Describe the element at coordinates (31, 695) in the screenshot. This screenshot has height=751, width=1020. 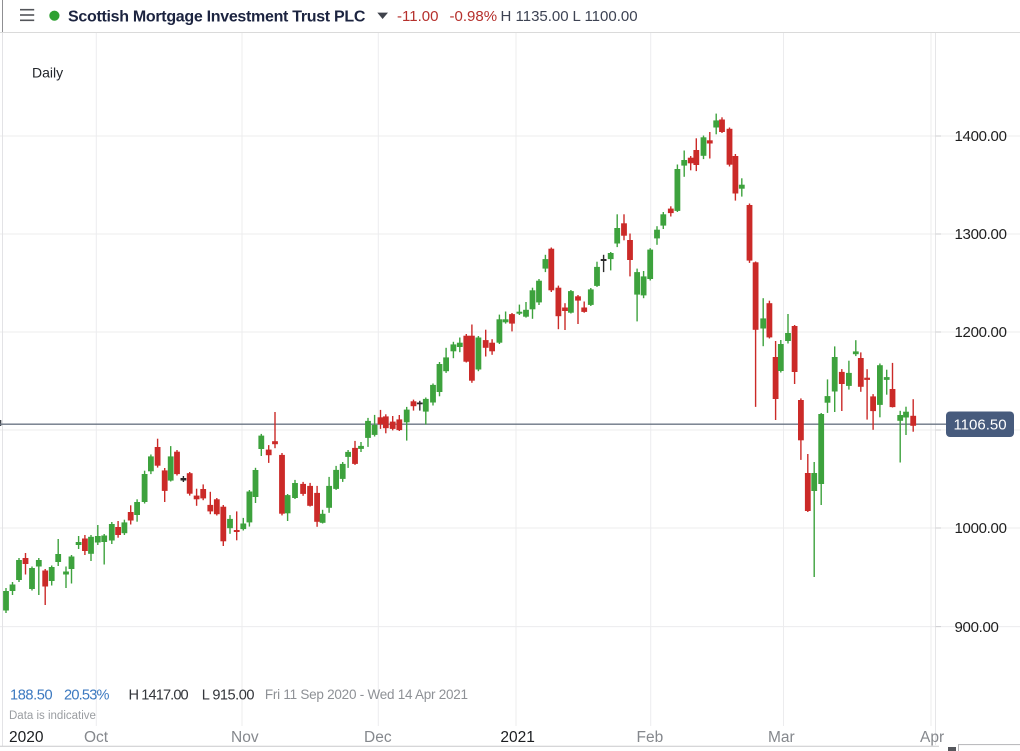
I see `svg-text: 188.50` at that location.